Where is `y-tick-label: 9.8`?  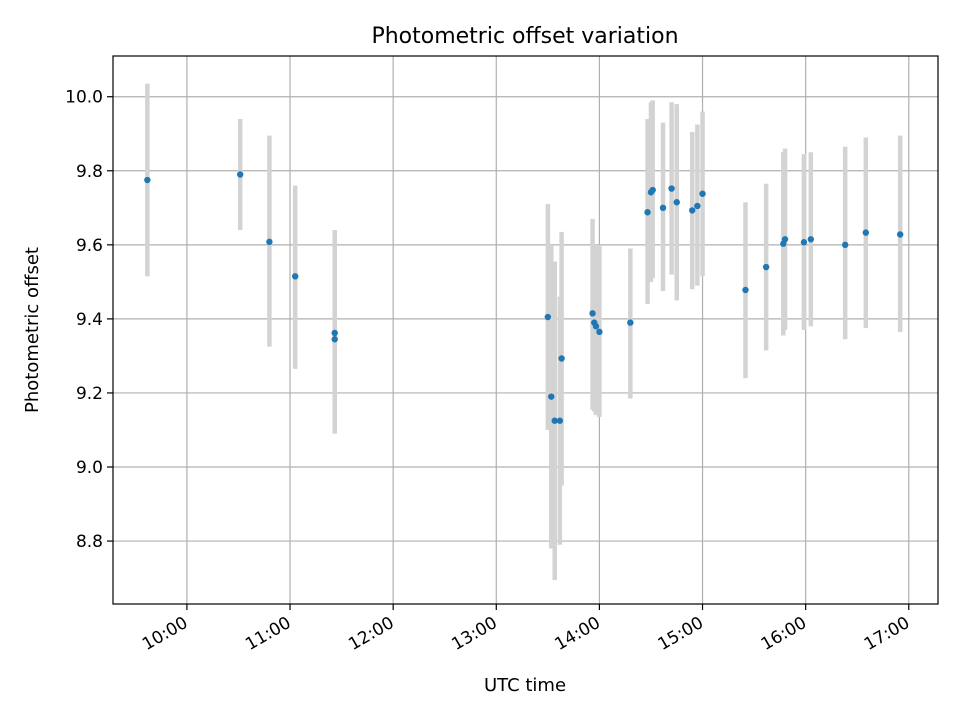
y-tick-label: 9.8 is located at coordinates (89, 172).